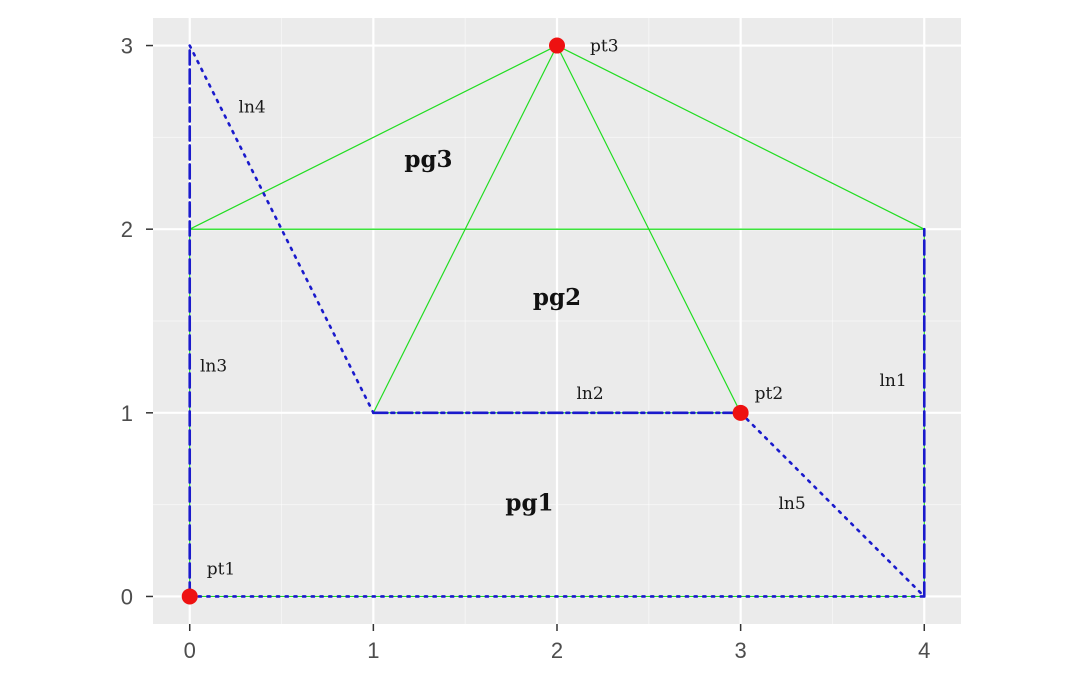 The height and width of the screenshot is (689, 1080). Describe the element at coordinates (221, 569) in the screenshot. I see `point-label-pt1: pt1` at that location.